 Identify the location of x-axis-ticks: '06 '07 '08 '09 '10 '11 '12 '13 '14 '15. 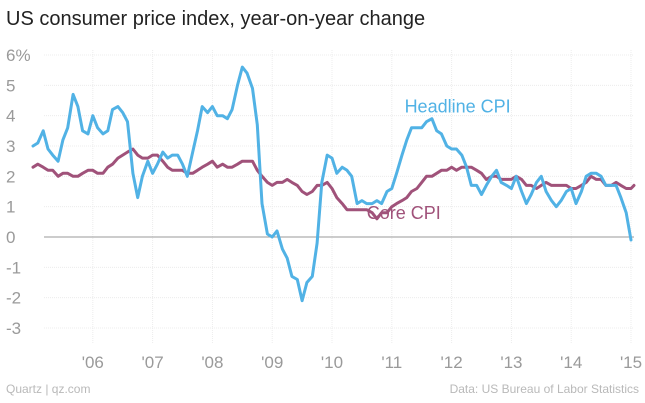
(362, 362).